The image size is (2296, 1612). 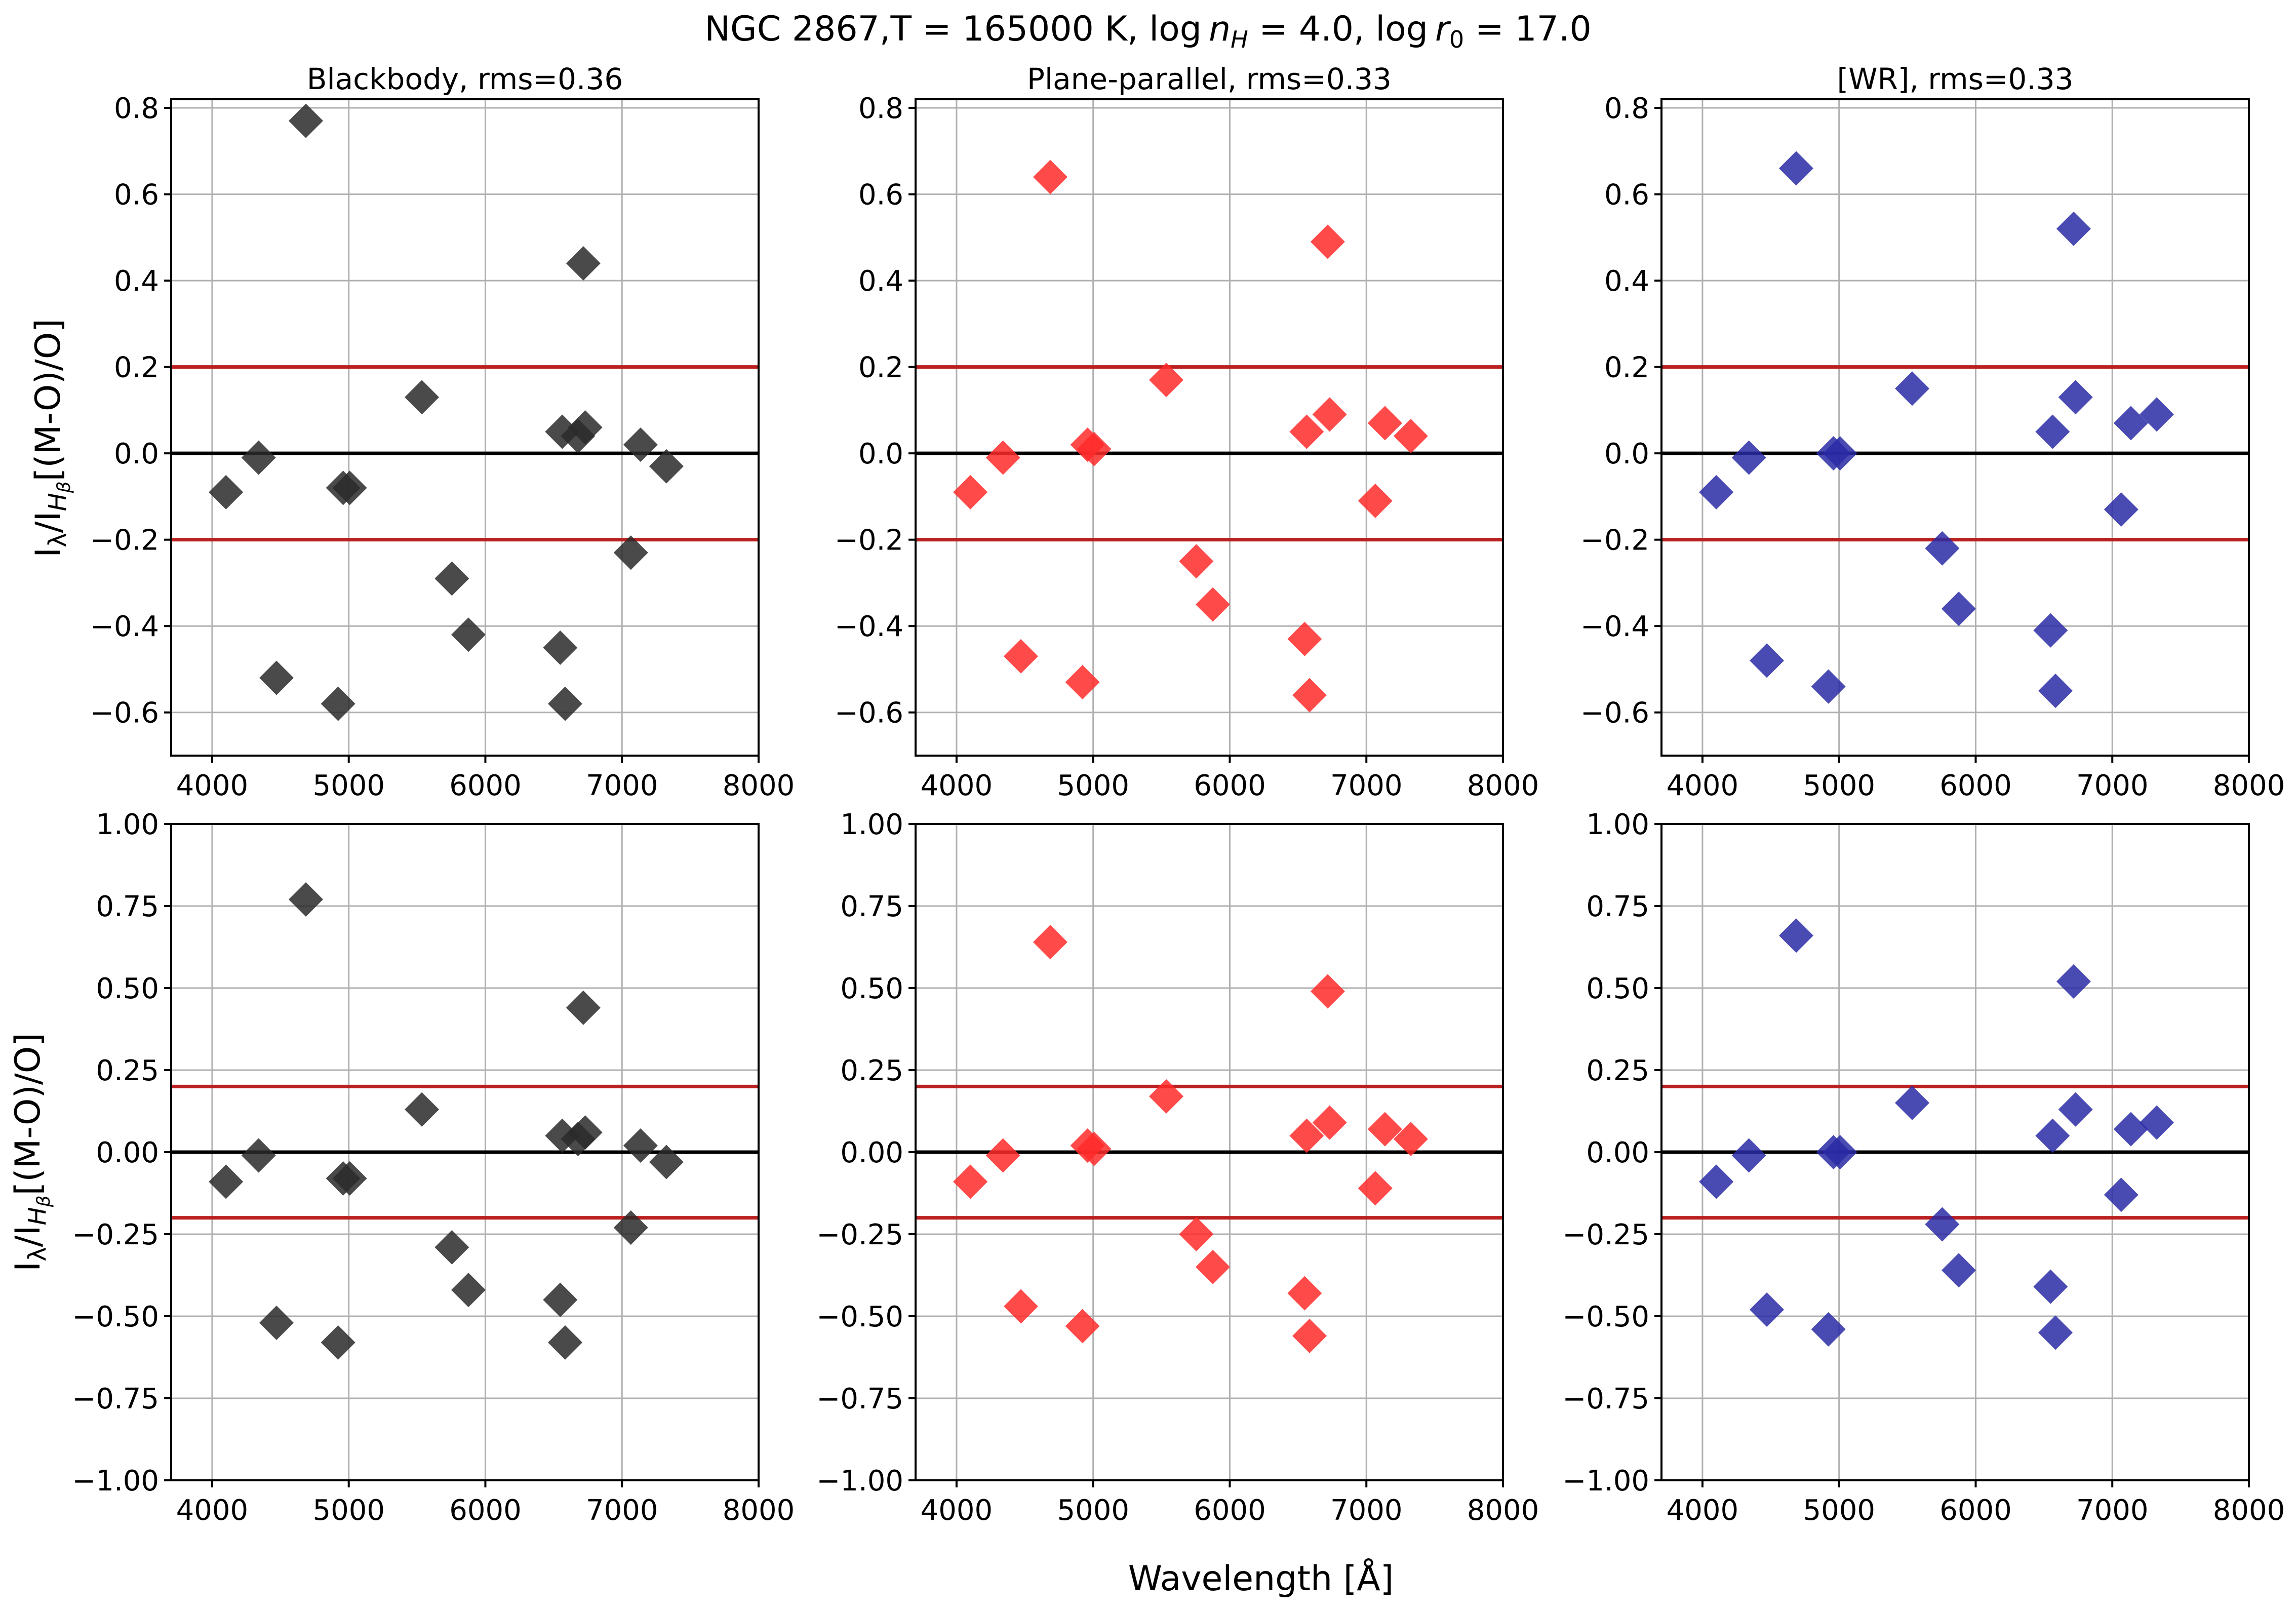 What do you see at coordinates (880, 281) in the screenshot?
I see `y-tick-label: 0.4` at bounding box center [880, 281].